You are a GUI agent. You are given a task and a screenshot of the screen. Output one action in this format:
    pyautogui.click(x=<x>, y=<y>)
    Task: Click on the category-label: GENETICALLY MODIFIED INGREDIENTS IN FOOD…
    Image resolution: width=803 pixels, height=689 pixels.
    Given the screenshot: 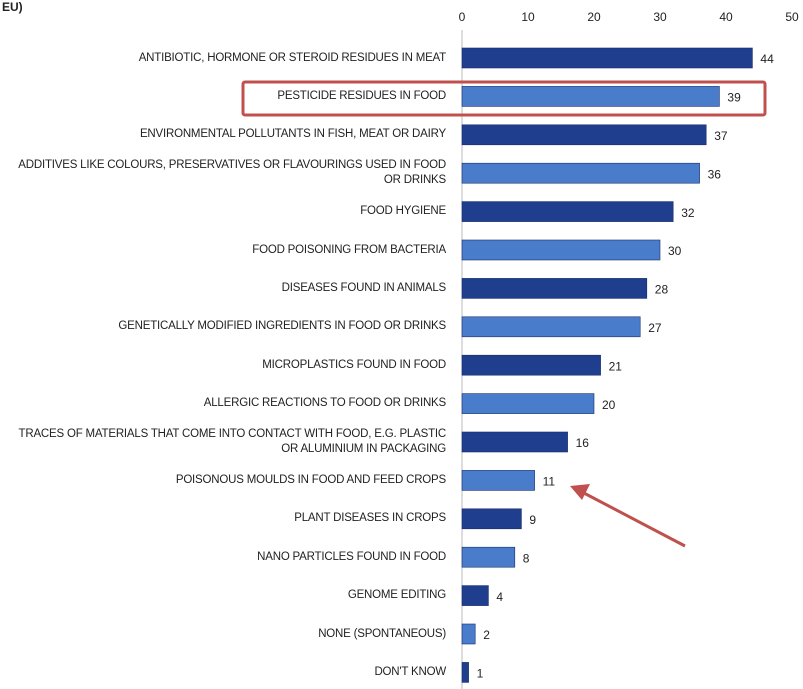 What is the action you would take?
    pyautogui.click(x=282, y=326)
    